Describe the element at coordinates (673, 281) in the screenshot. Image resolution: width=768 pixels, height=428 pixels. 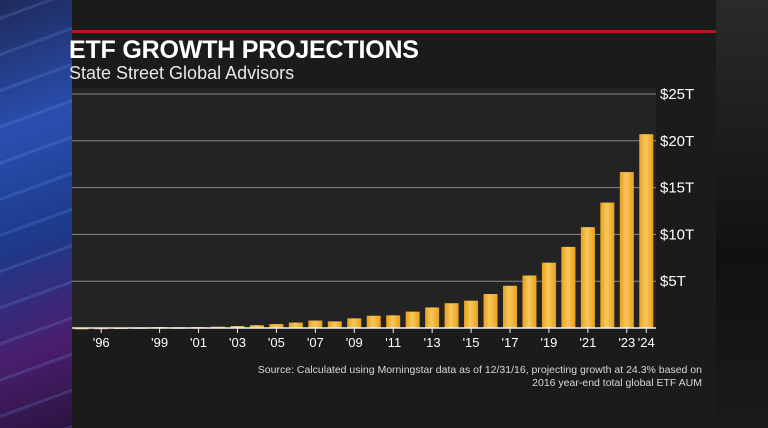
I see `y-tick-label: $5T` at that location.